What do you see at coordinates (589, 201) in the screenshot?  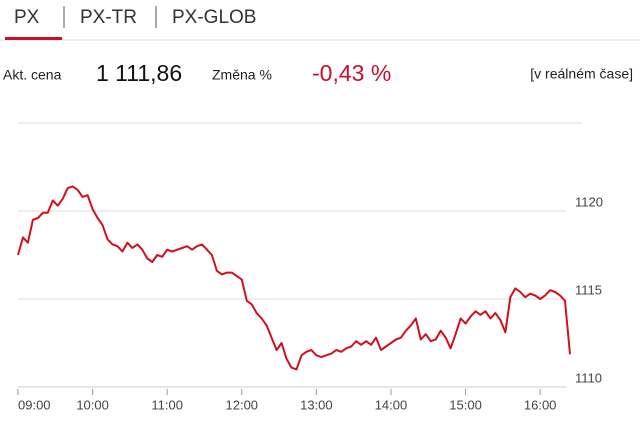 I see `y-tick-label: 1120` at bounding box center [589, 201].